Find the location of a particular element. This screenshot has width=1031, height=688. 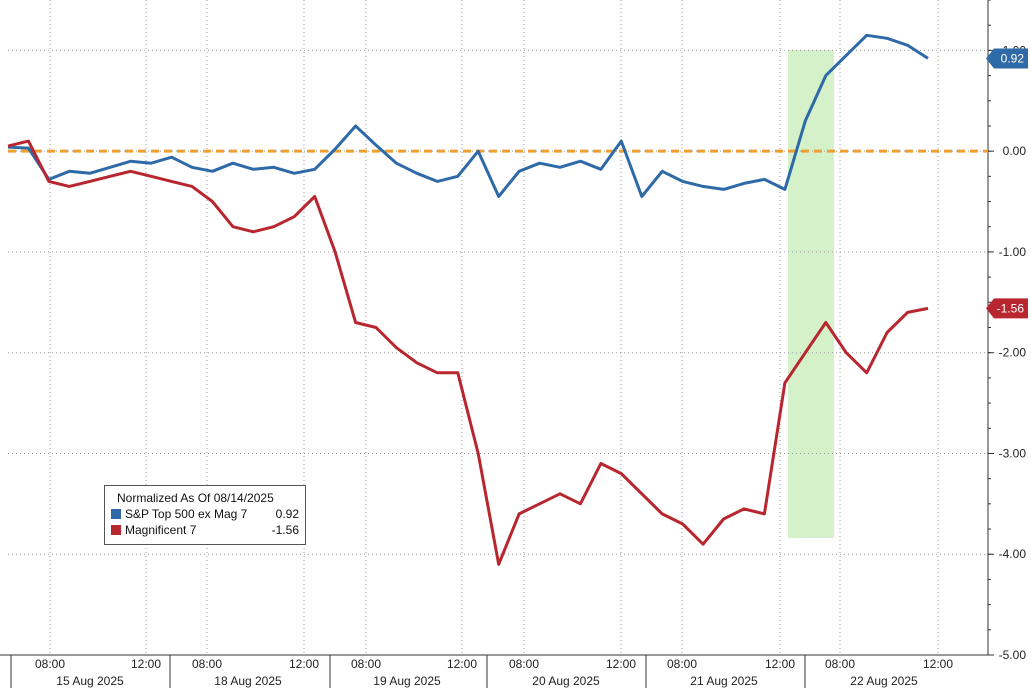

y-tick-label: -5.00 is located at coordinates (1013, 655).